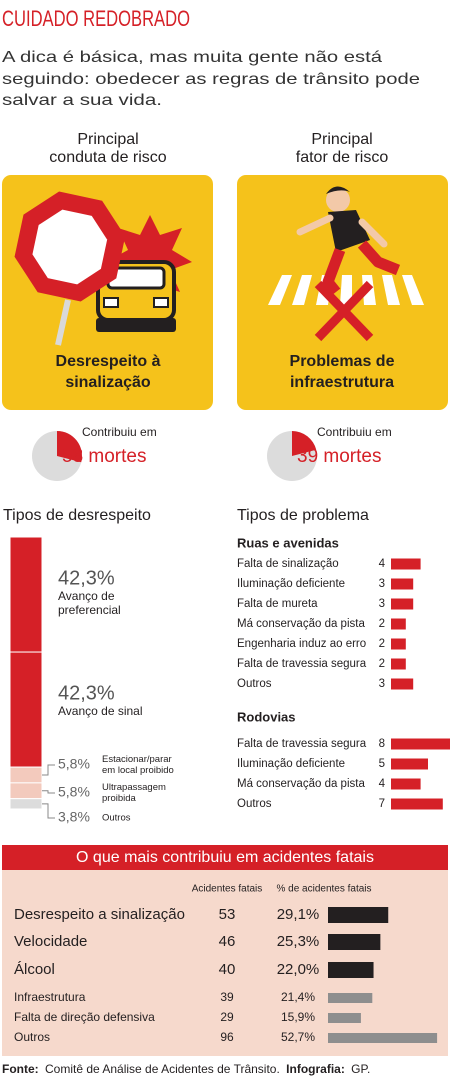  What do you see at coordinates (342, 382) in the screenshot?
I see `panel-label: infraestrutura` at bounding box center [342, 382].